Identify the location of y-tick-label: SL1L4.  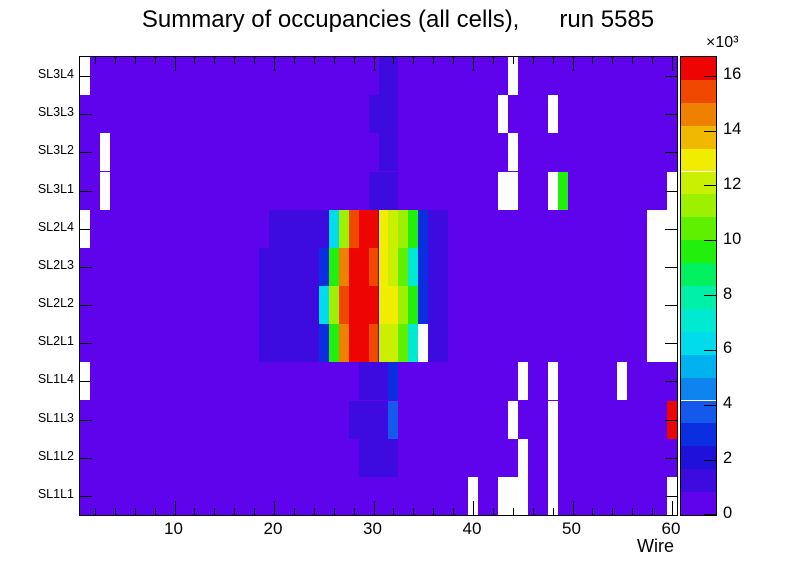
(55, 379).